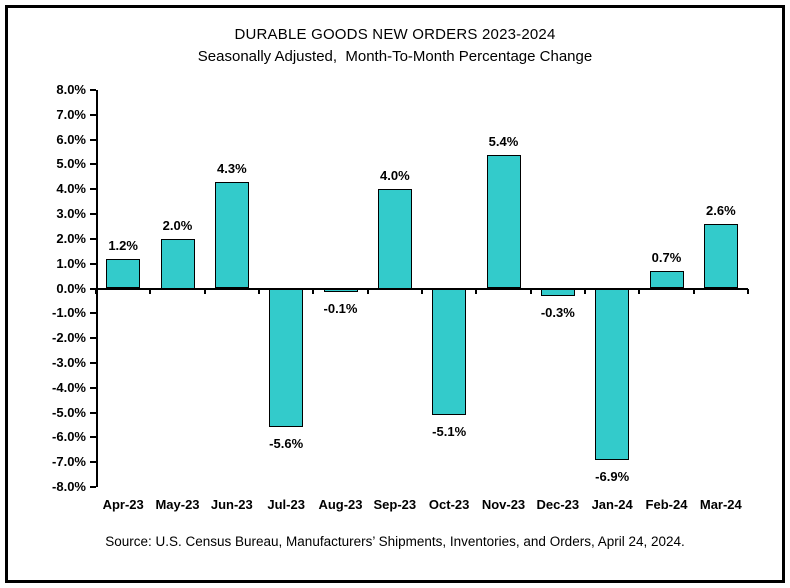 Image resolution: width=790 pixels, height=588 pixels. I want to click on x-tick-label: Dec-23, so click(558, 504).